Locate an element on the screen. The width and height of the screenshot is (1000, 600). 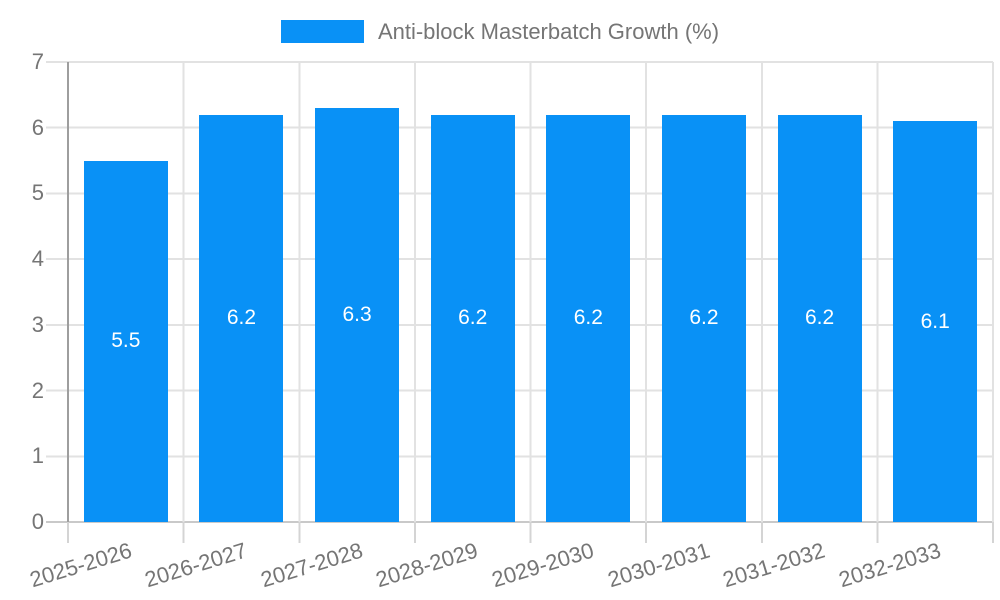
y-axis-label: 1 is located at coordinates (37, 456).